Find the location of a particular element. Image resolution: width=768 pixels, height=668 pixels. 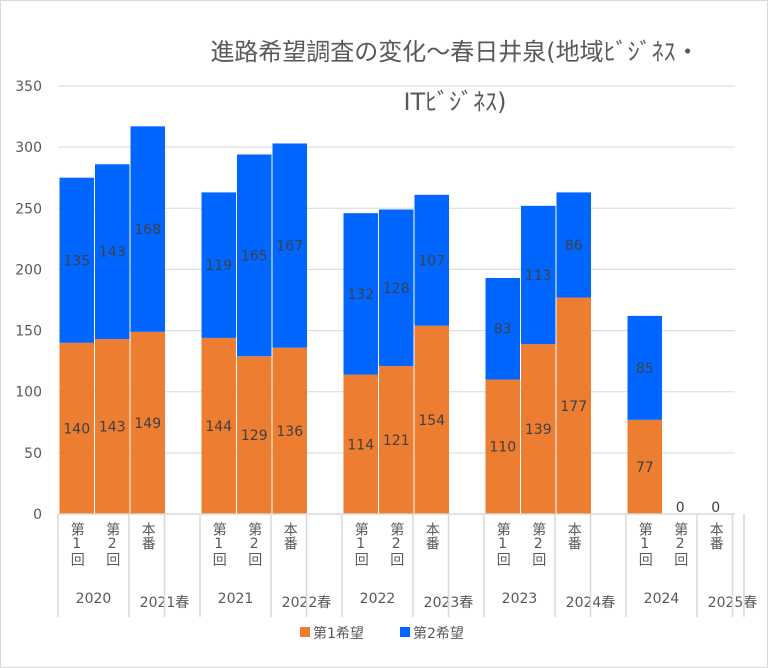

data-label-first-choice: 136 is located at coordinates (289, 432).